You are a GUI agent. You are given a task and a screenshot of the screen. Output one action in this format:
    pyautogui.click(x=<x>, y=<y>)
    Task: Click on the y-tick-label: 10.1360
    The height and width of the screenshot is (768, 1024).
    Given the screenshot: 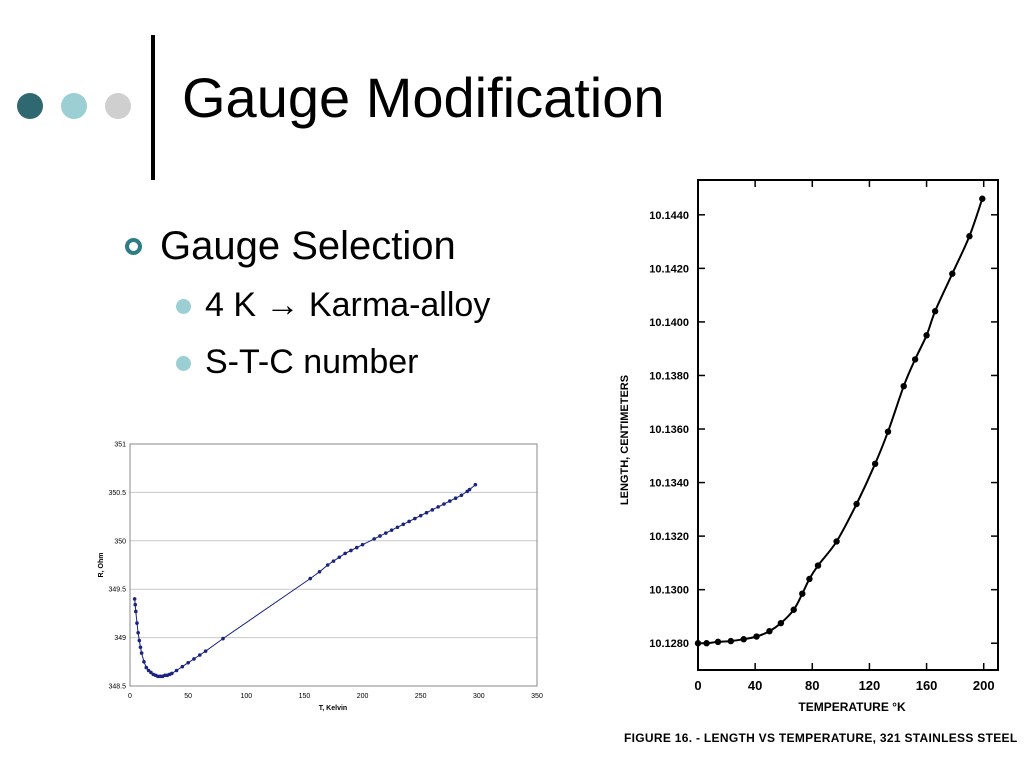 What is the action you would take?
    pyautogui.click(x=669, y=430)
    